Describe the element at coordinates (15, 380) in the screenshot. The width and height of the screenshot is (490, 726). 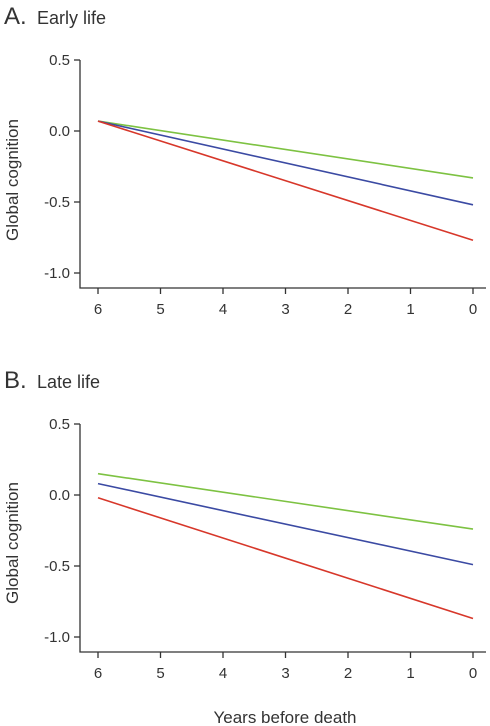
I see `panel-letter: B.` at that location.